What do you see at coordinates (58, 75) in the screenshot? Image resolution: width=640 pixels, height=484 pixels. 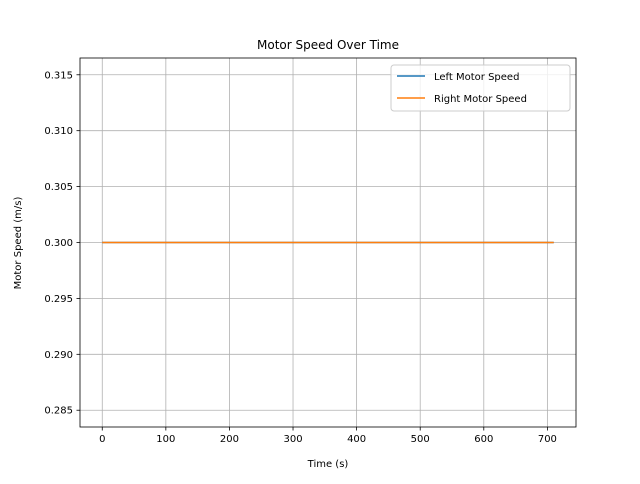 I see `y-tick-label: 0.315` at bounding box center [58, 75].